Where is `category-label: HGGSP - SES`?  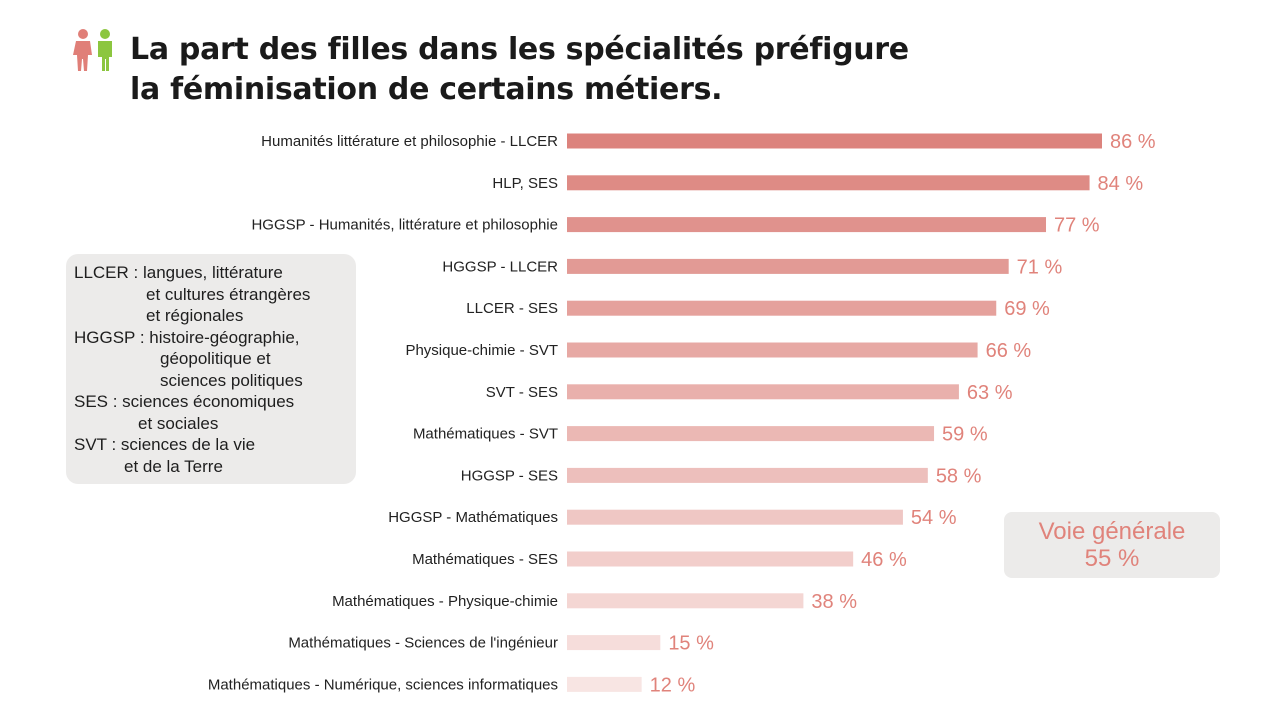
category-label: HGGSP - SES is located at coordinates (509, 475).